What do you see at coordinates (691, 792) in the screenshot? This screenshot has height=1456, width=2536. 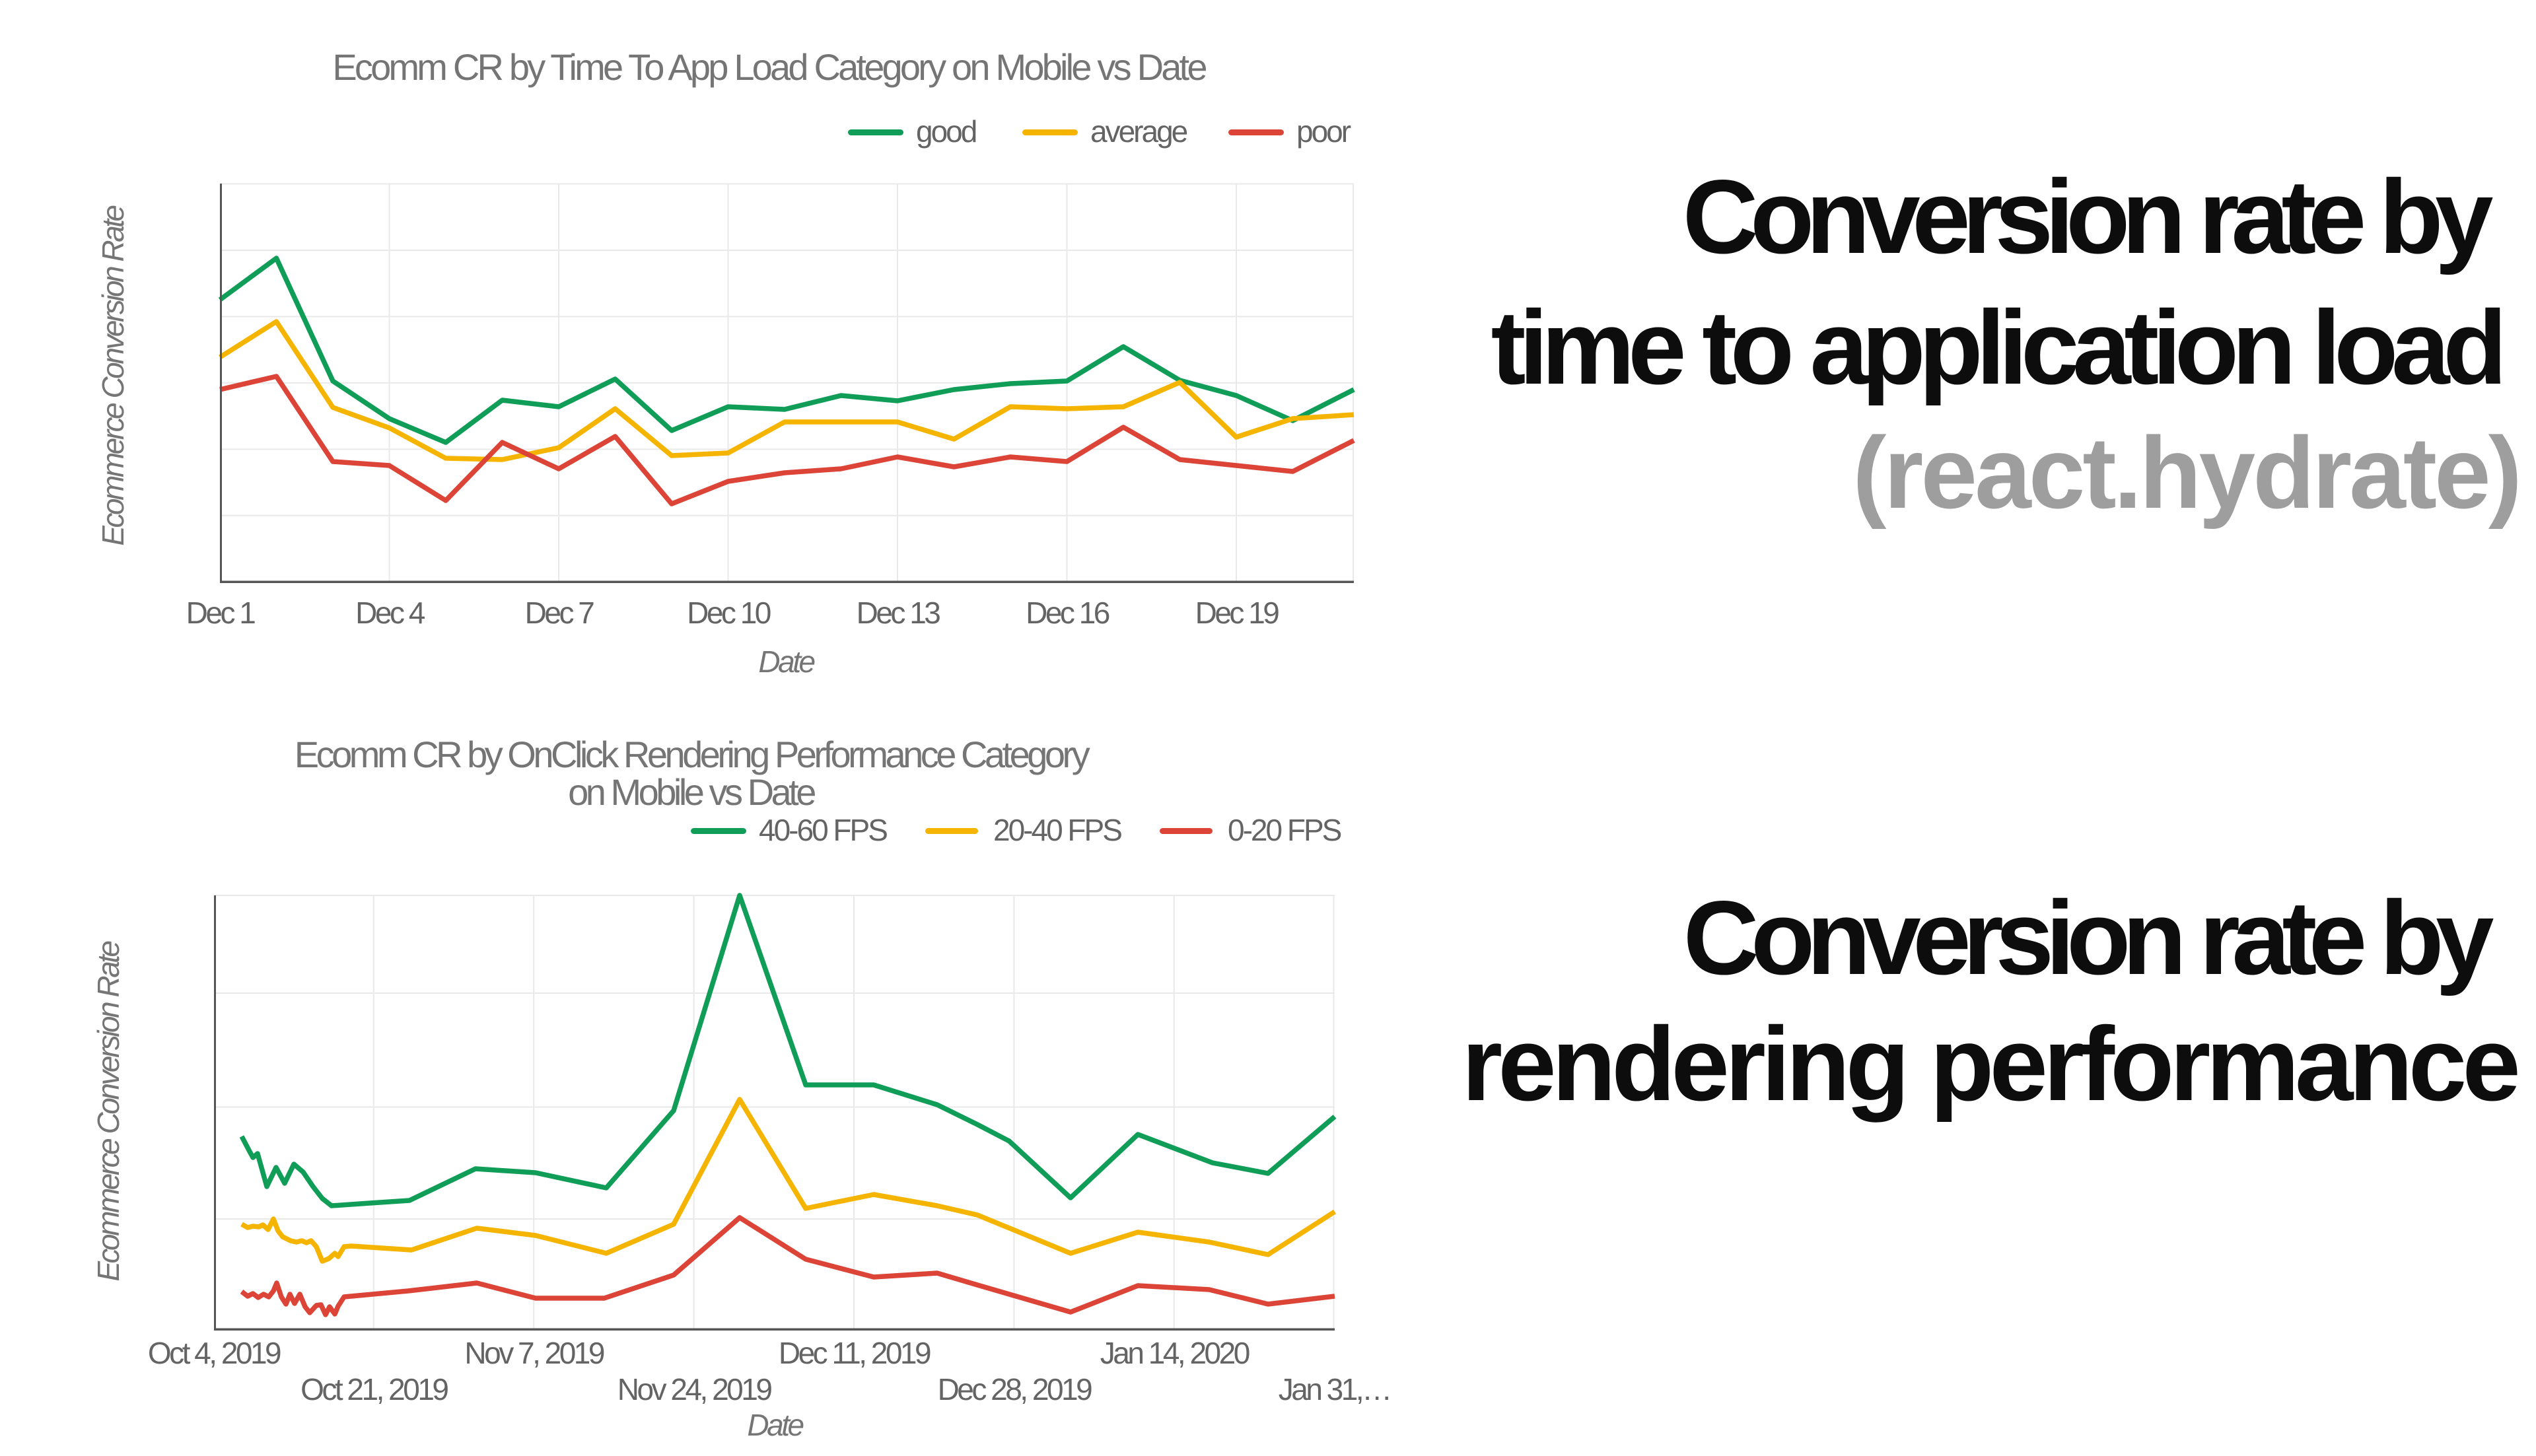 I see `svg-text: on Mobile vs Date` at bounding box center [691, 792].